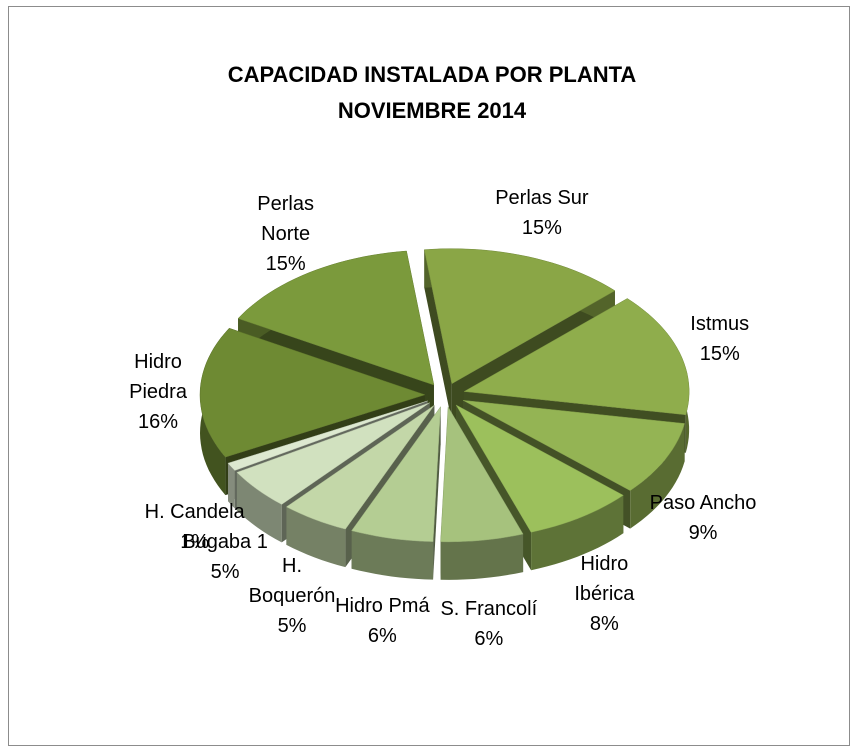 This screenshot has height=754, width=864. What do you see at coordinates (541, 213) in the screenshot?
I see `data-label: Perlas Sur 15%` at bounding box center [541, 213].